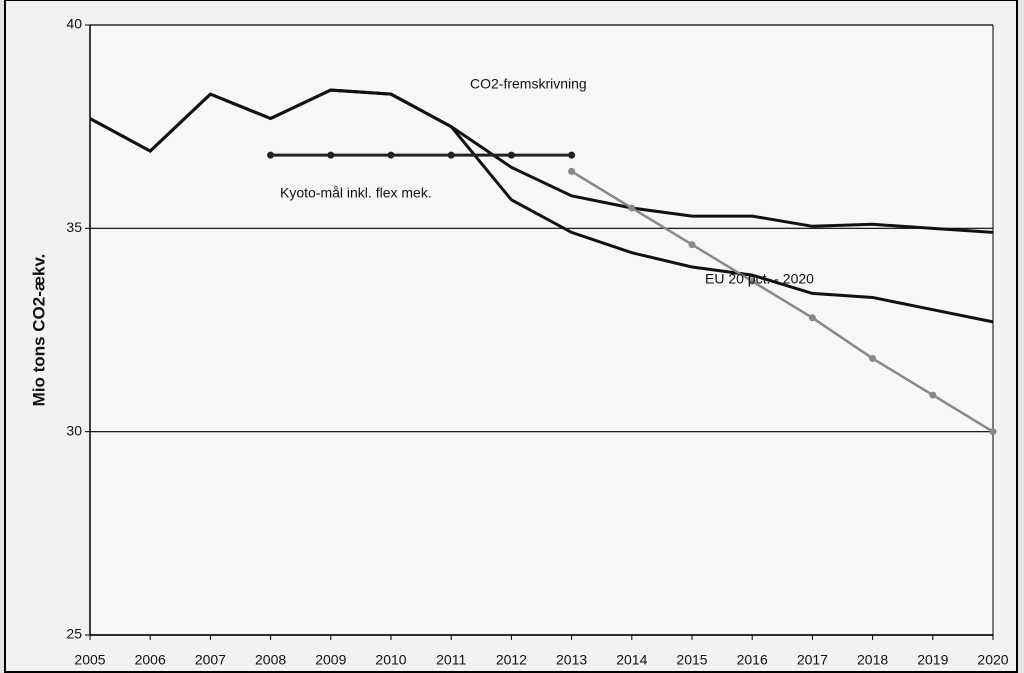 The height and width of the screenshot is (673, 1024). Describe the element at coordinates (150, 660) in the screenshot. I see `x-tick-label: 2006` at that location.